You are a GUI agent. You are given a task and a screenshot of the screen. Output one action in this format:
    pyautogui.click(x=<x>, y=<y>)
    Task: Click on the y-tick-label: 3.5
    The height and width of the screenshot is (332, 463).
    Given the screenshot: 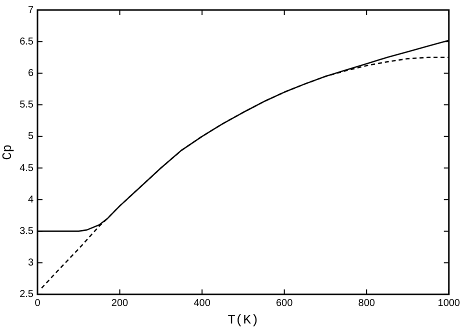 What is the action you would take?
    pyautogui.click(x=27, y=231)
    